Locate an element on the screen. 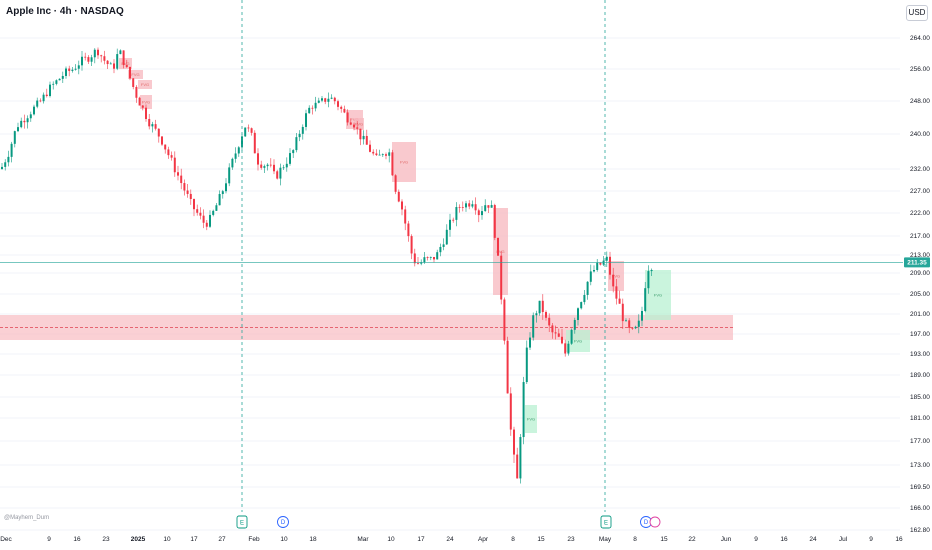 This screenshot has height=550, width=932. currency-button: USD is located at coordinates (917, 13).